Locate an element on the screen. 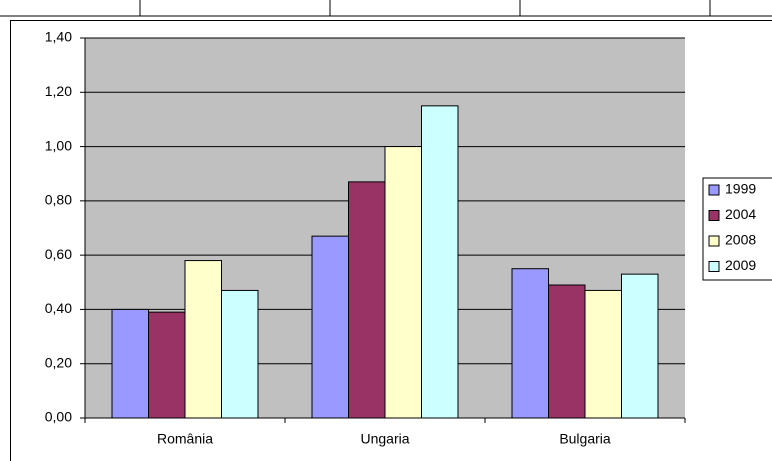  y-tick-label: 1,00 is located at coordinates (58, 145).